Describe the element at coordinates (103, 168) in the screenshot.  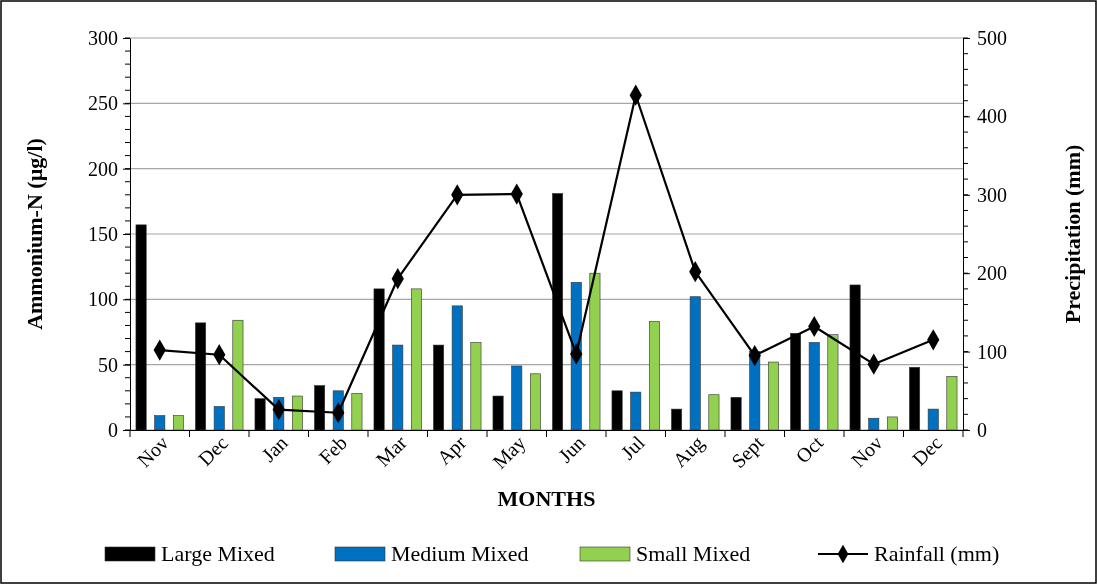
I see `y-tick-label: 200` at that location.